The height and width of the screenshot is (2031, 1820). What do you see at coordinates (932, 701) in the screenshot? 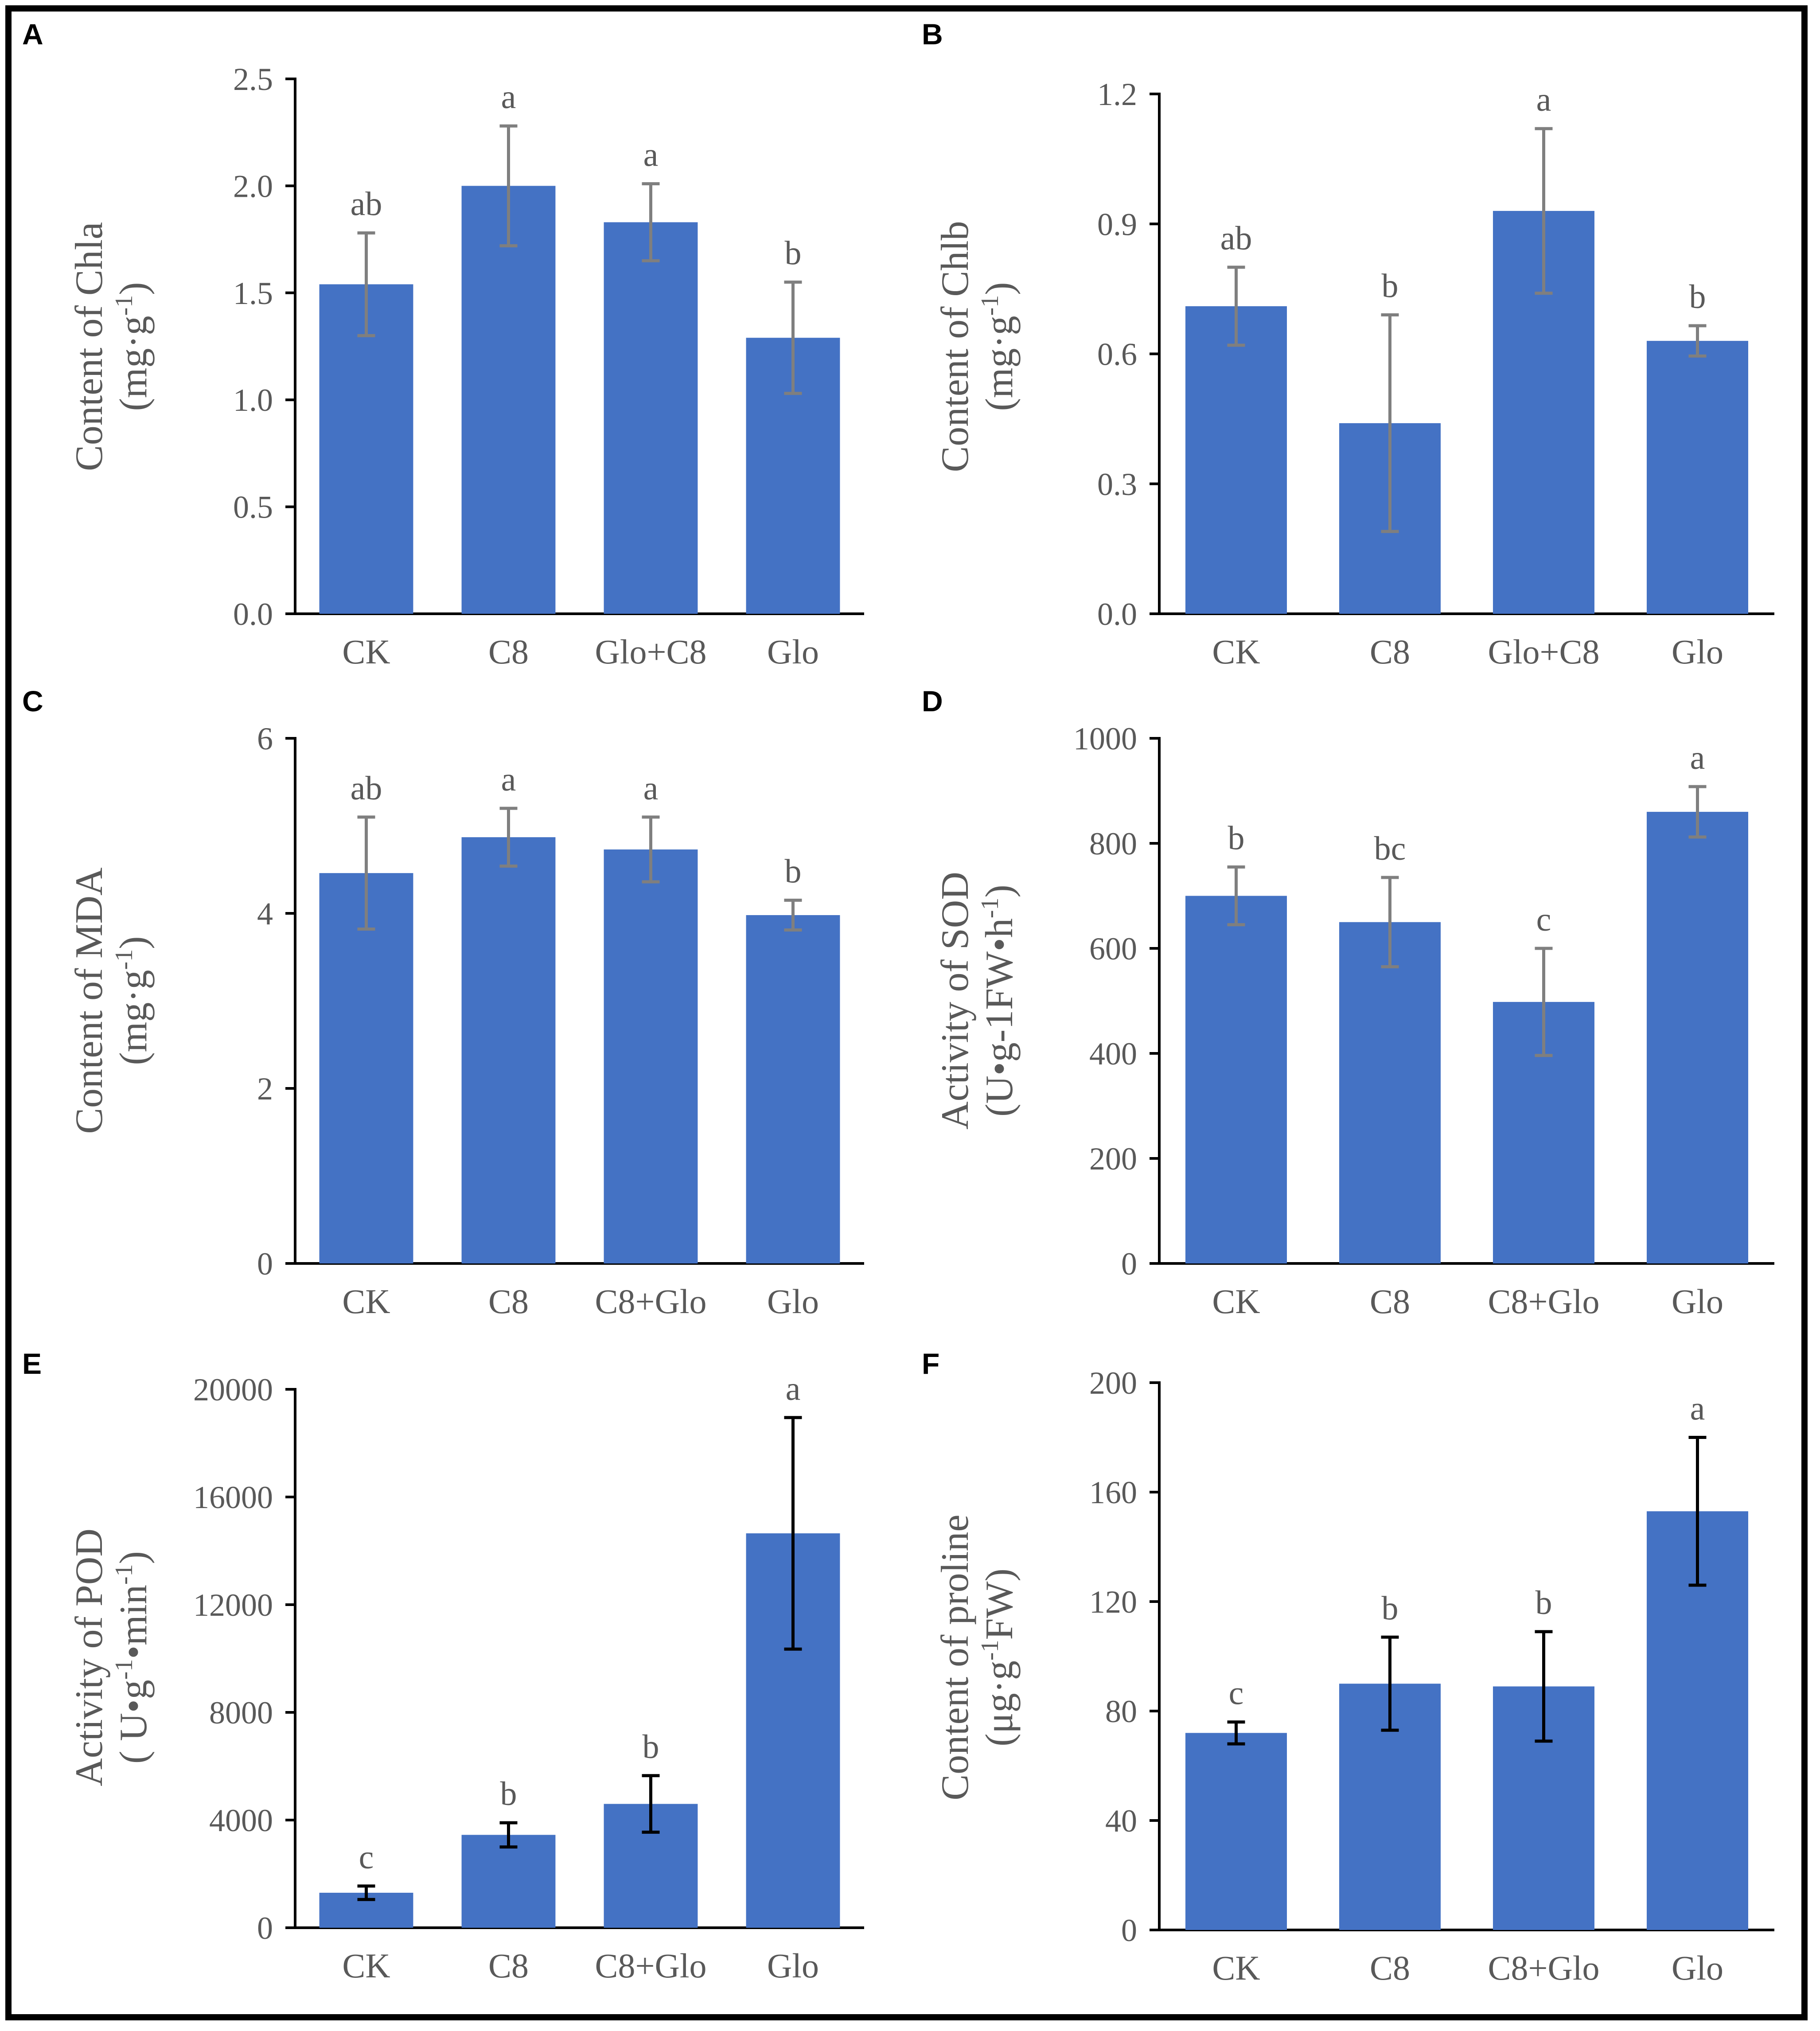
I see `panel-label: D` at bounding box center [932, 701].